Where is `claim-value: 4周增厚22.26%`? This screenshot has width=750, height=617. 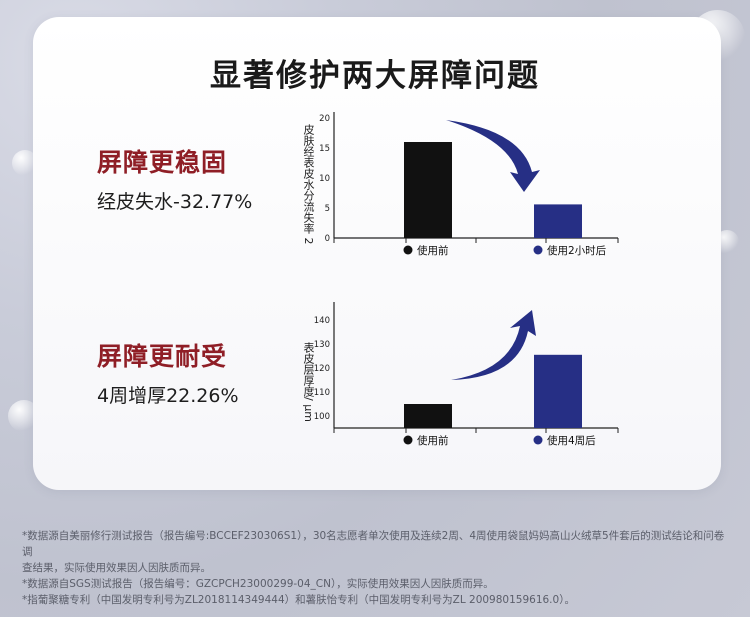 claim-value: 4周增厚22.26% is located at coordinates (168, 396).